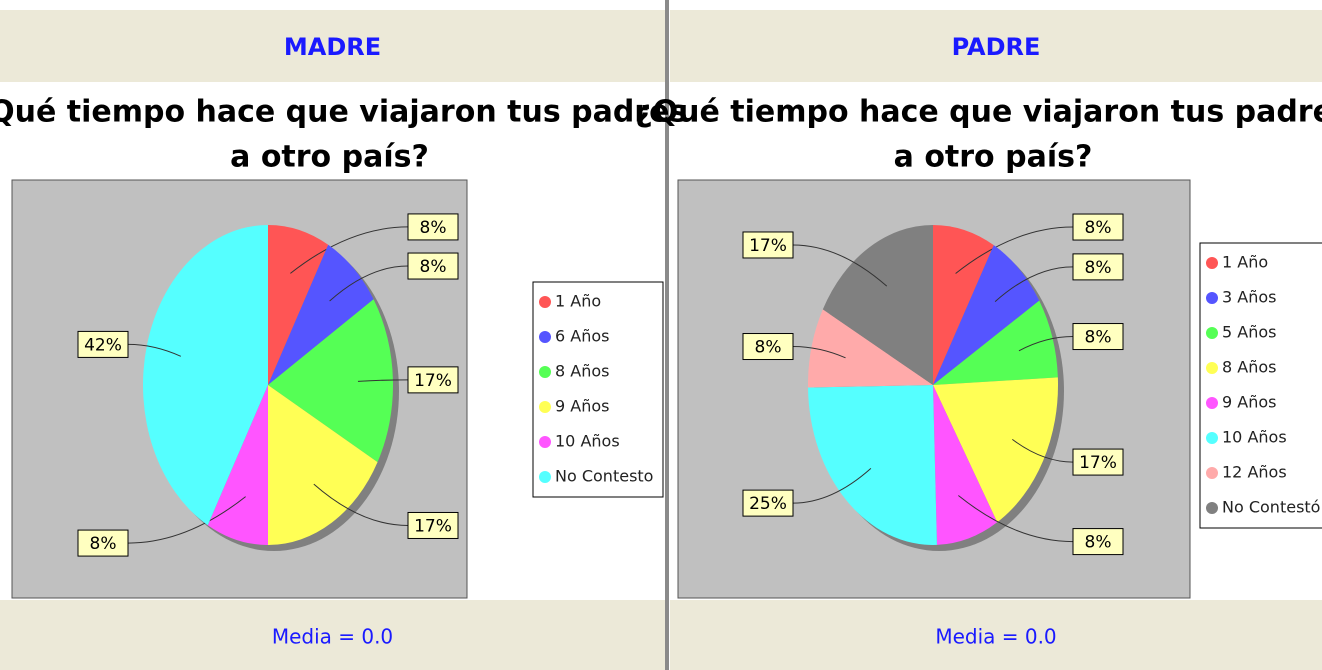  I want to click on divider, so click(667, 335).